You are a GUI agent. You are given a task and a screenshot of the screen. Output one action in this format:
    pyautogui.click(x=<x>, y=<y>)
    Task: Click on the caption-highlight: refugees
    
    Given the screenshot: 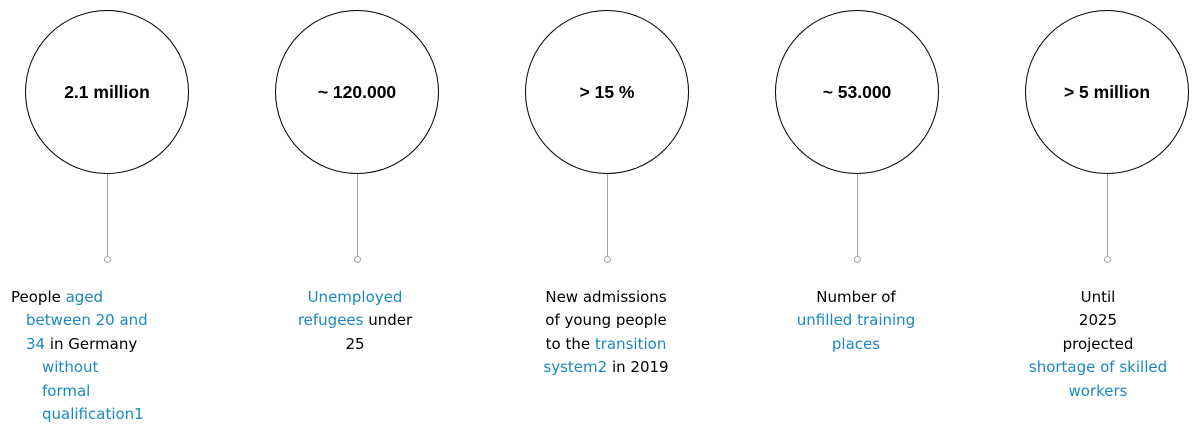 What is the action you would take?
    pyautogui.click(x=330, y=320)
    